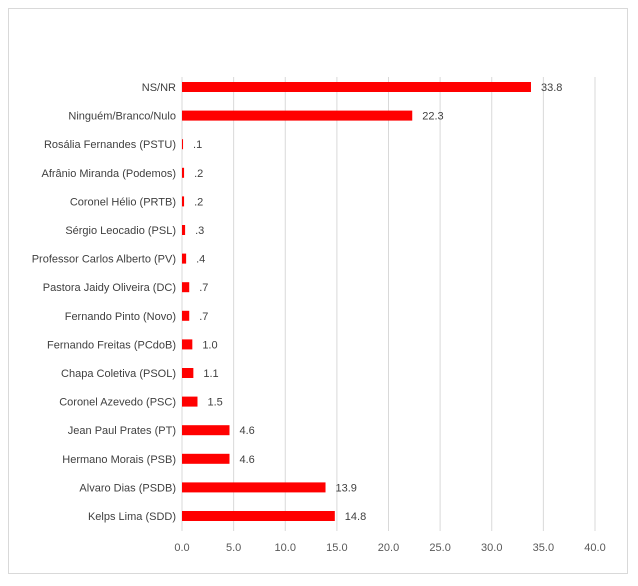 The height and width of the screenshot is (586, 638). What do you see at coordinates (118, 374) in the screenshot?
I see `category-label: Chapa Coletiva (PSOL)` at bounding box center [118, 374].